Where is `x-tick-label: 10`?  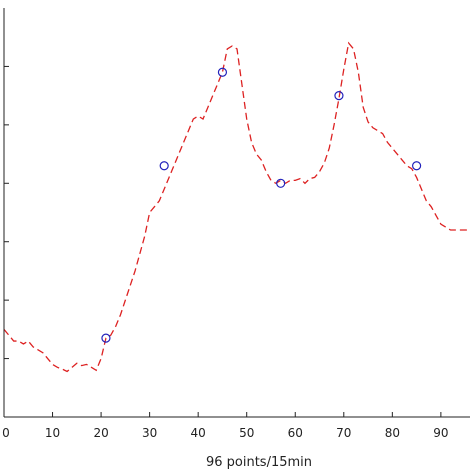
x-tick-label: 10 is located at coordinates (52, 433).